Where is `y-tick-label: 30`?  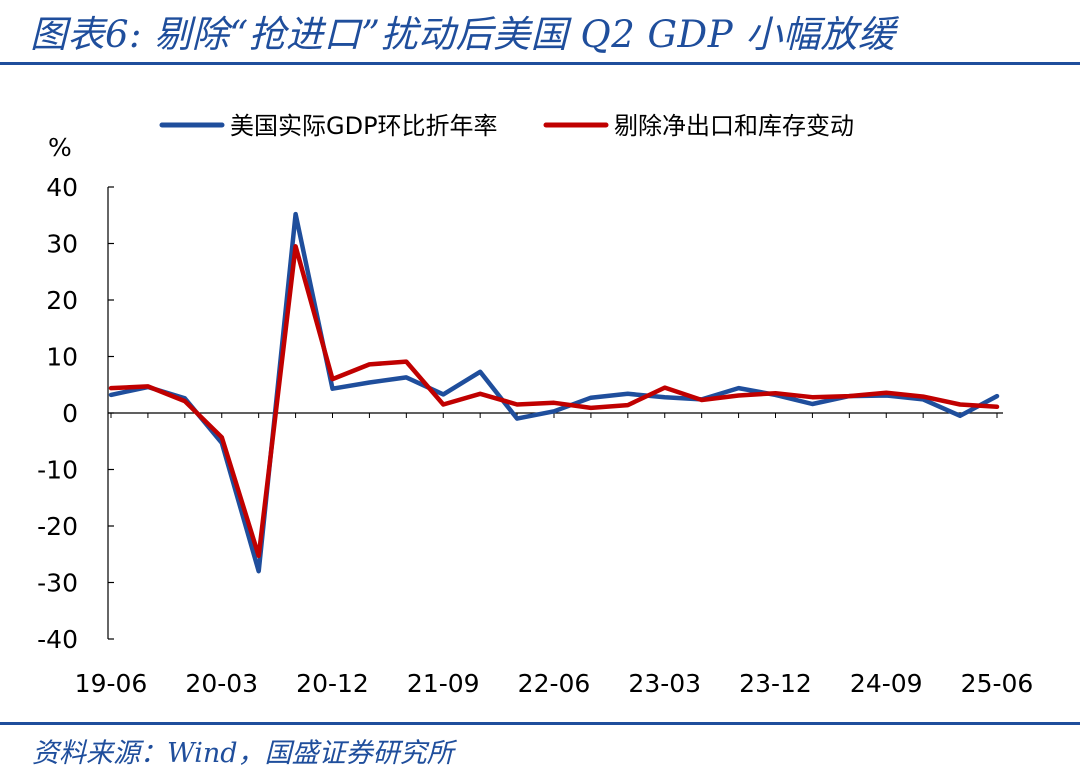 y-tick-label: 30 is located at coordinates (62, 244).